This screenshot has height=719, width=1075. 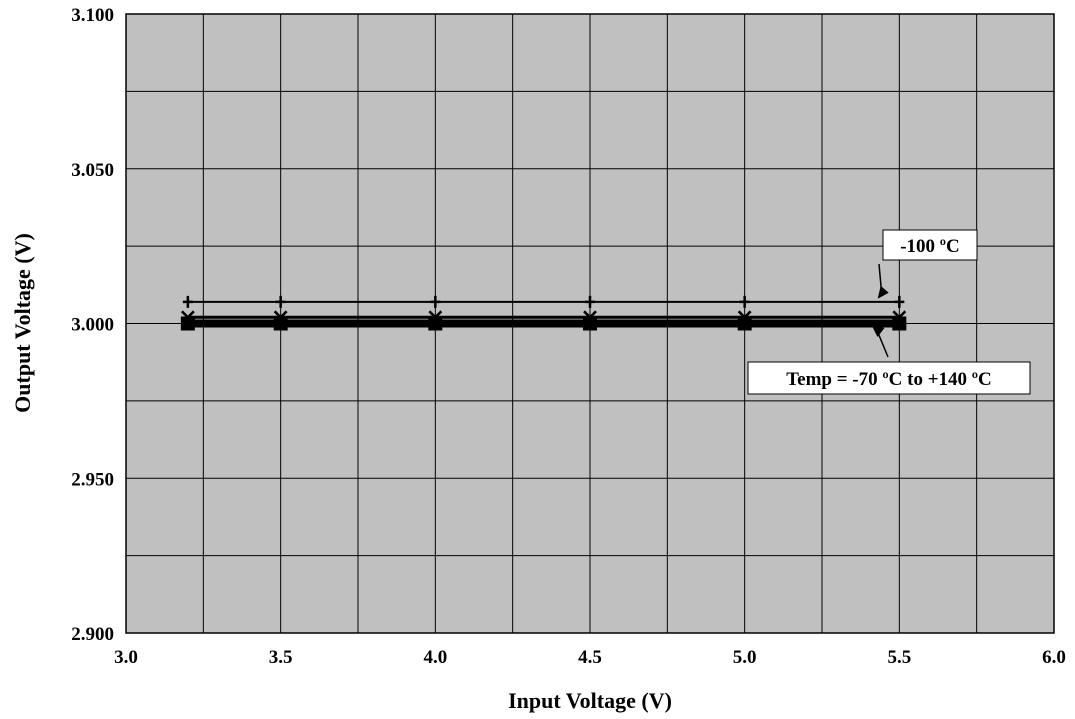 What do you see at coordinates (745, 657) in the screenshot?
I see `x-tick-label: 5.0` at bounding box center [745, 657].